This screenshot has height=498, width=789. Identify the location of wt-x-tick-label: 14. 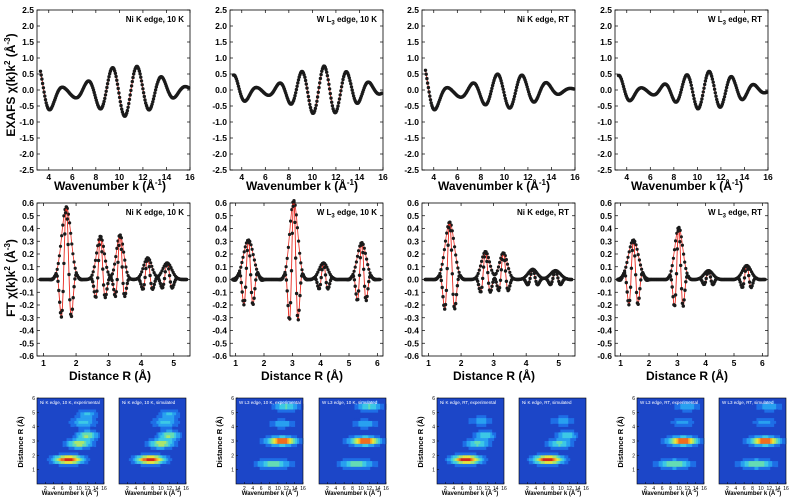
(295, 489).